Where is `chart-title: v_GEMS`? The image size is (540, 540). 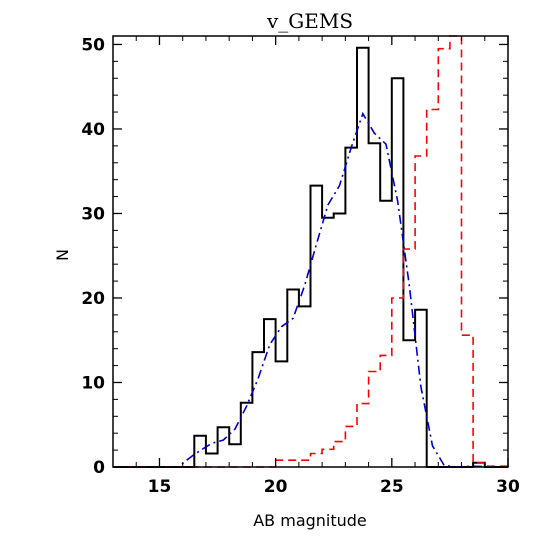
chart-title: v_GEMS is located at coordinates (309, 21).